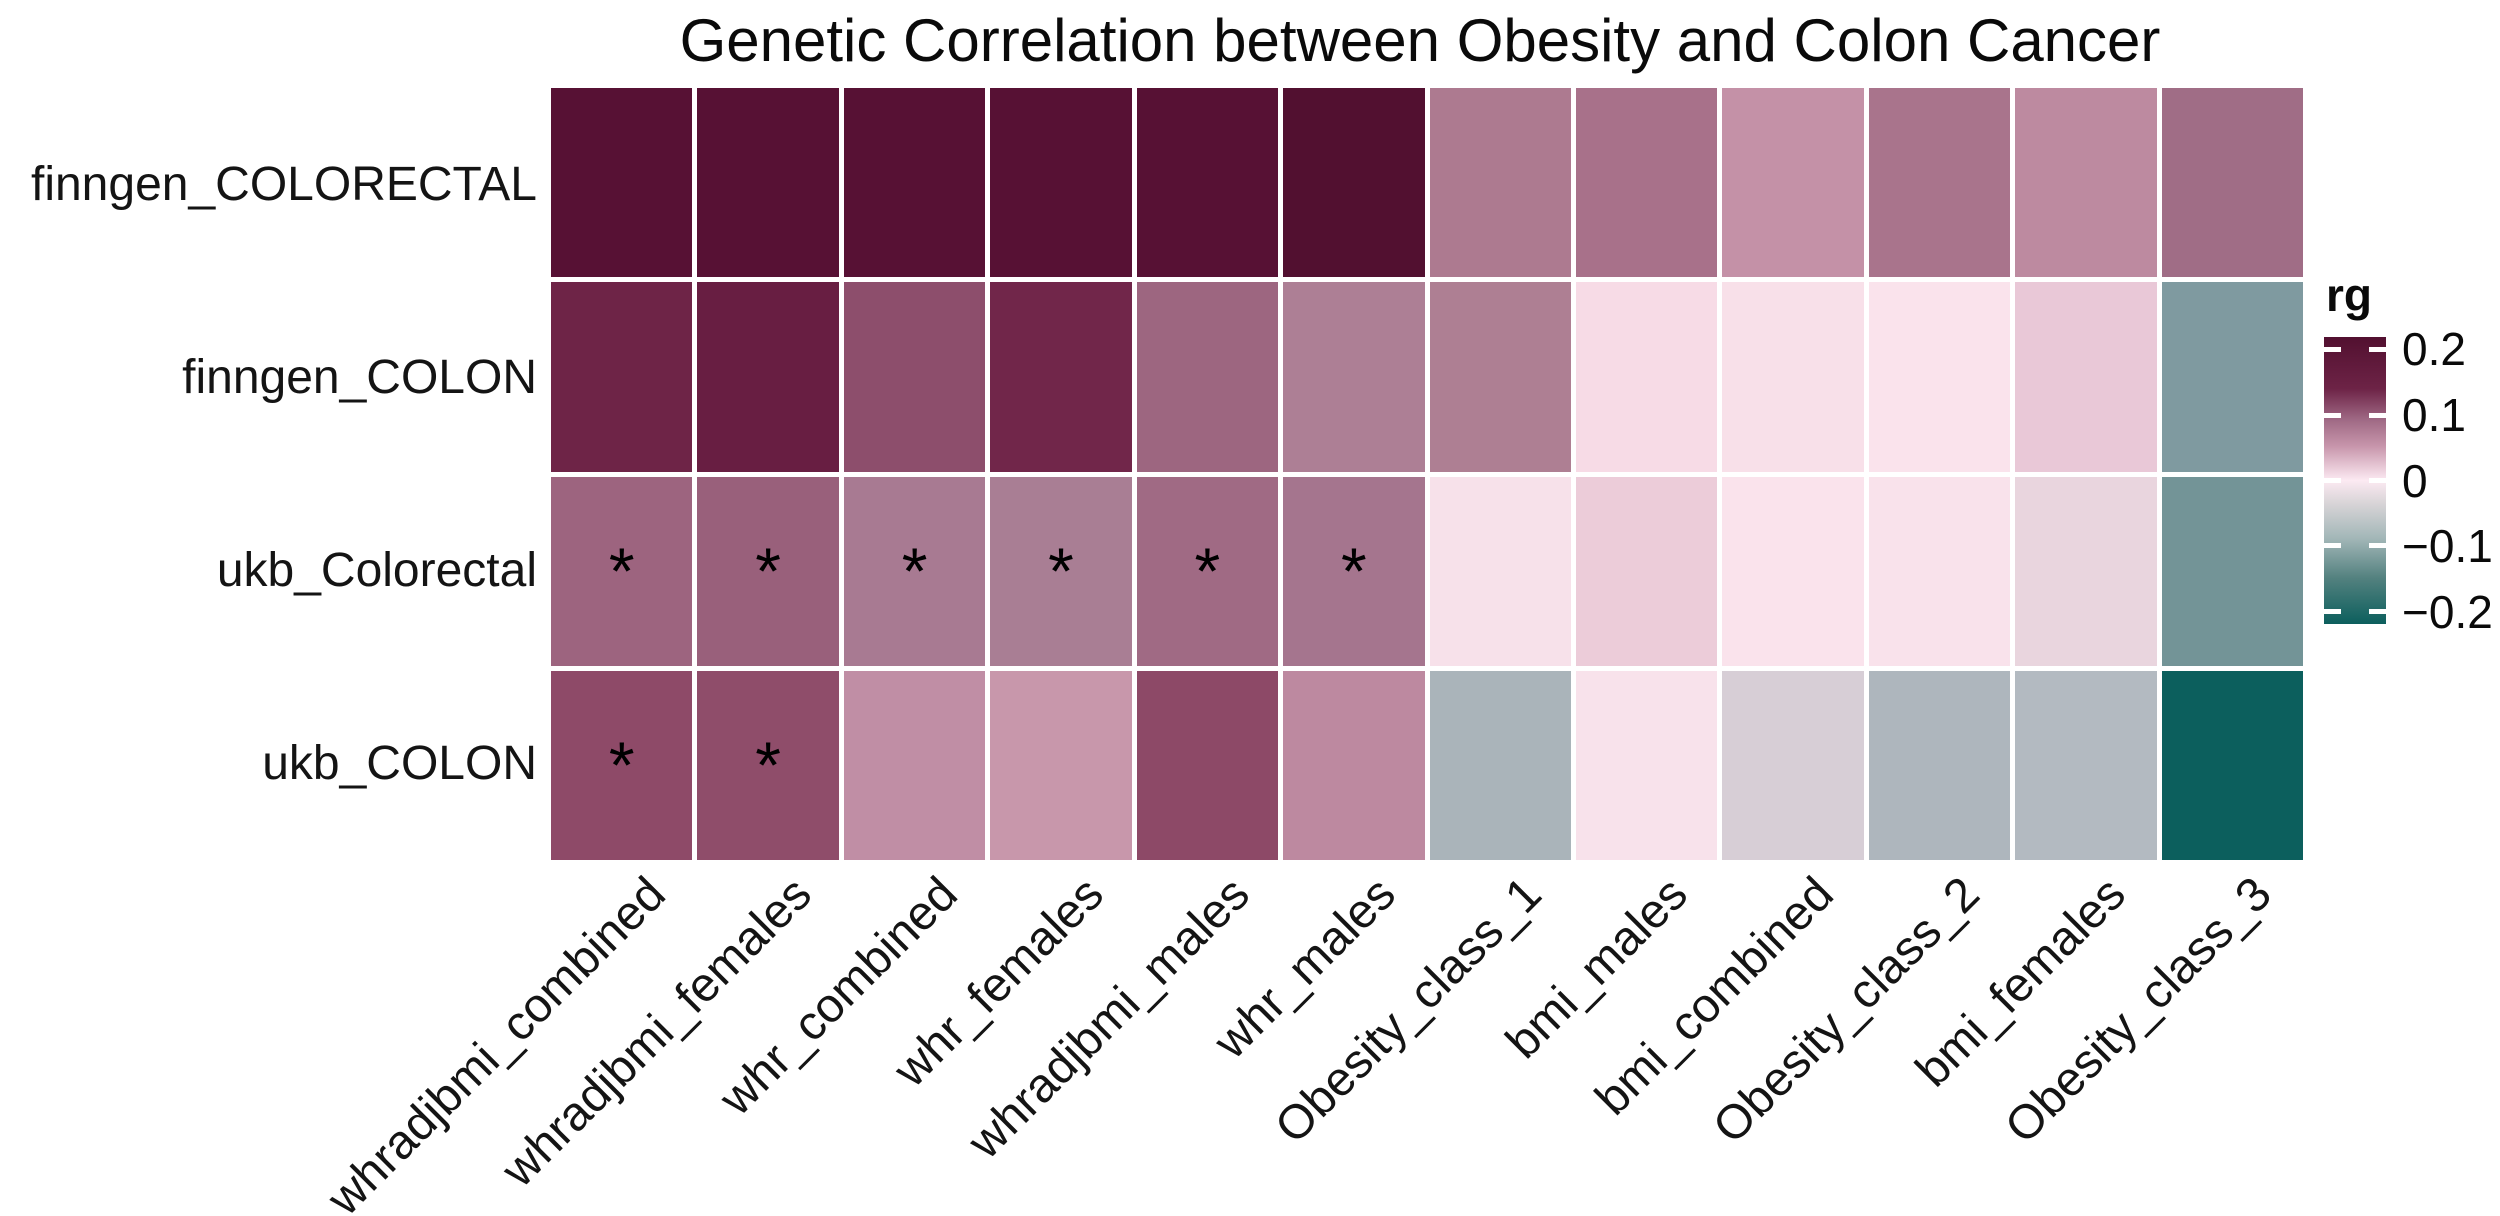  What do you see at coordinates (359, 377) in the screenshot?
I see `y-axis-label: finngen_COLON` at bounding box center [359, 377].